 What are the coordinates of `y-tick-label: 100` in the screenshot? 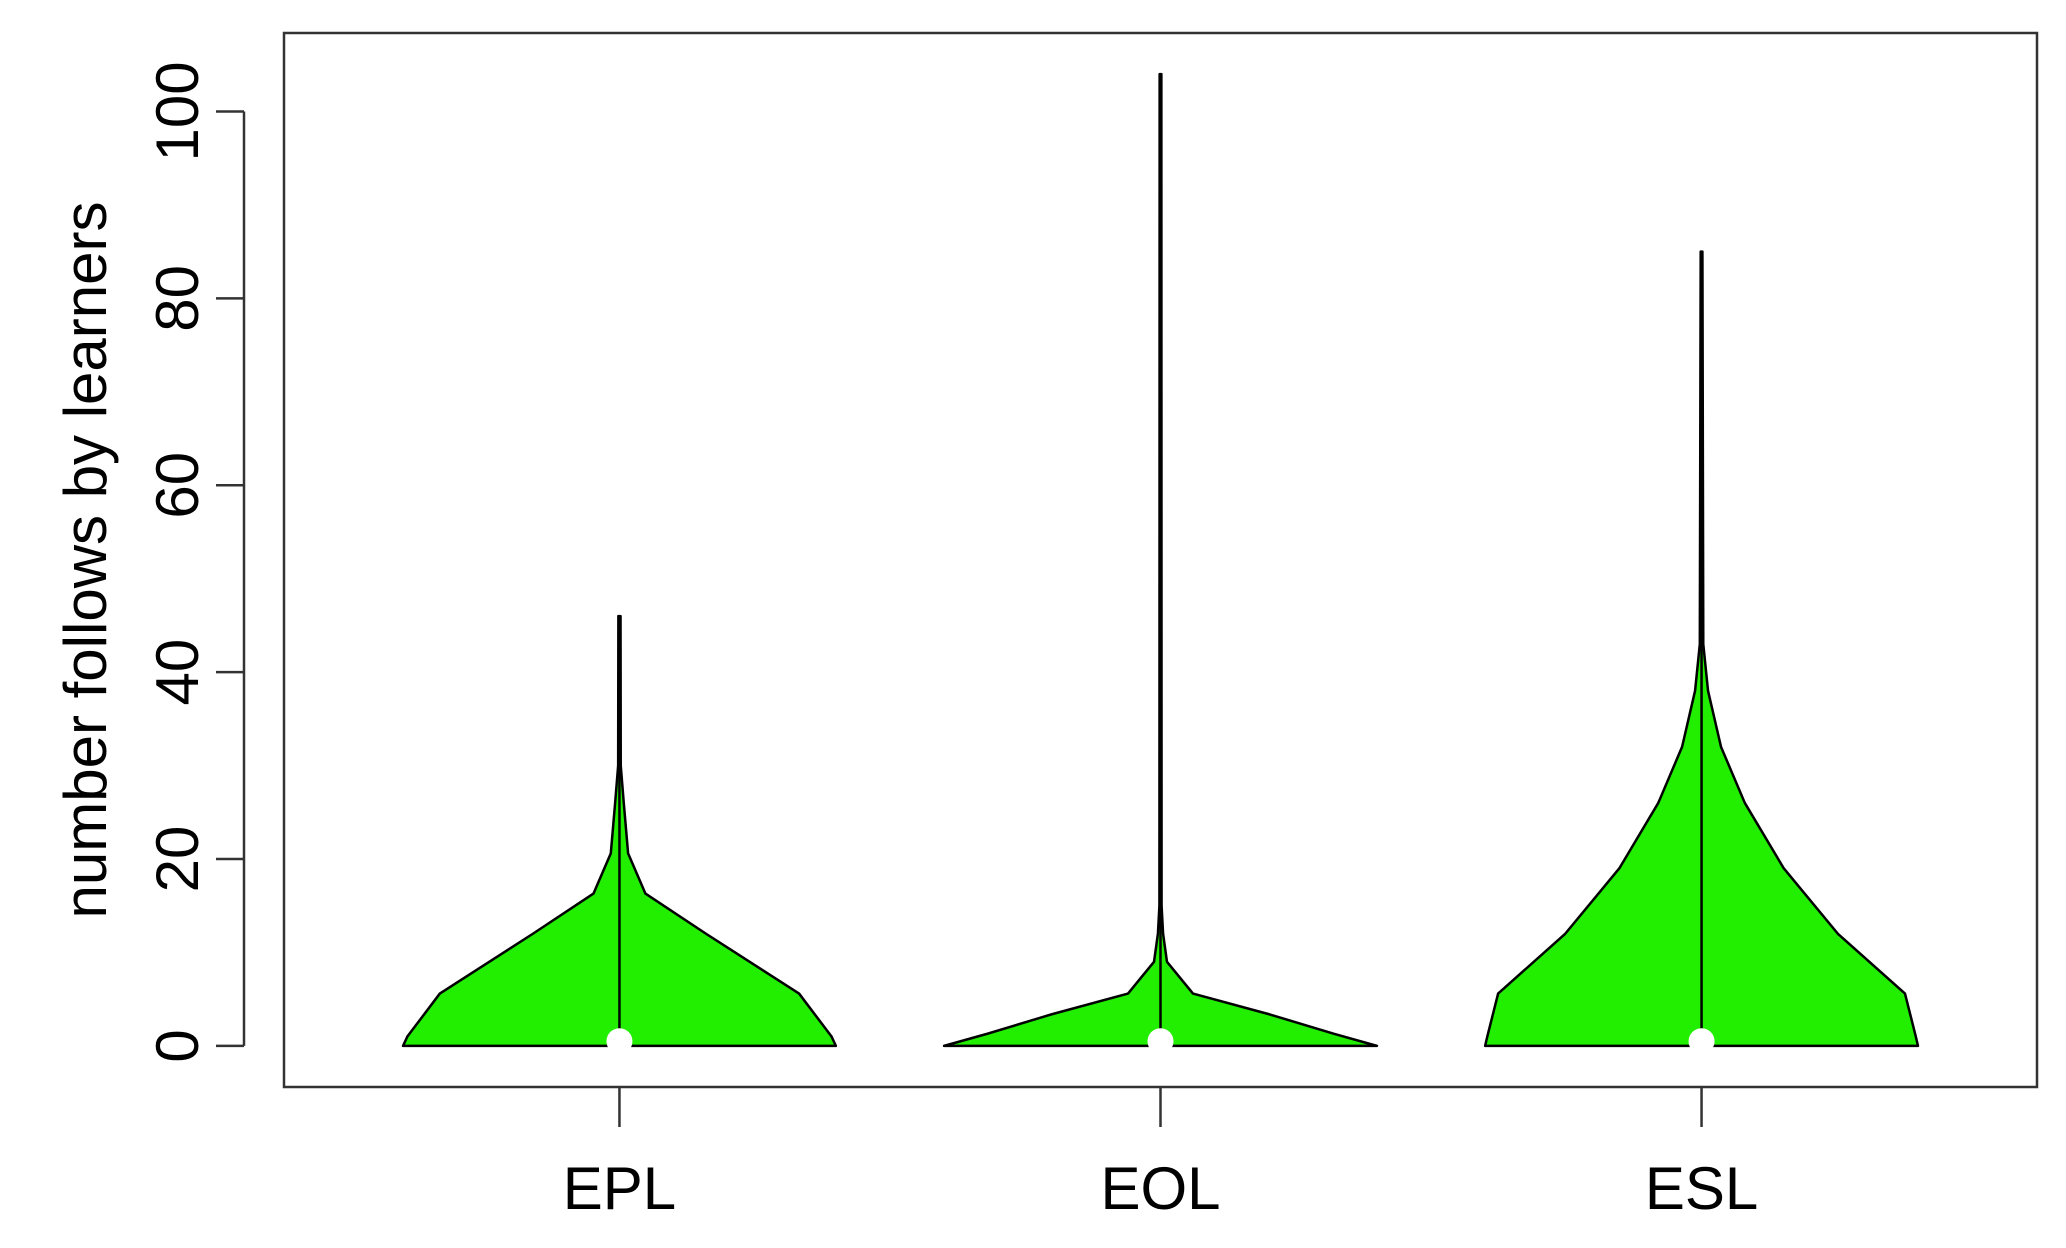 It's located at (177, 111).